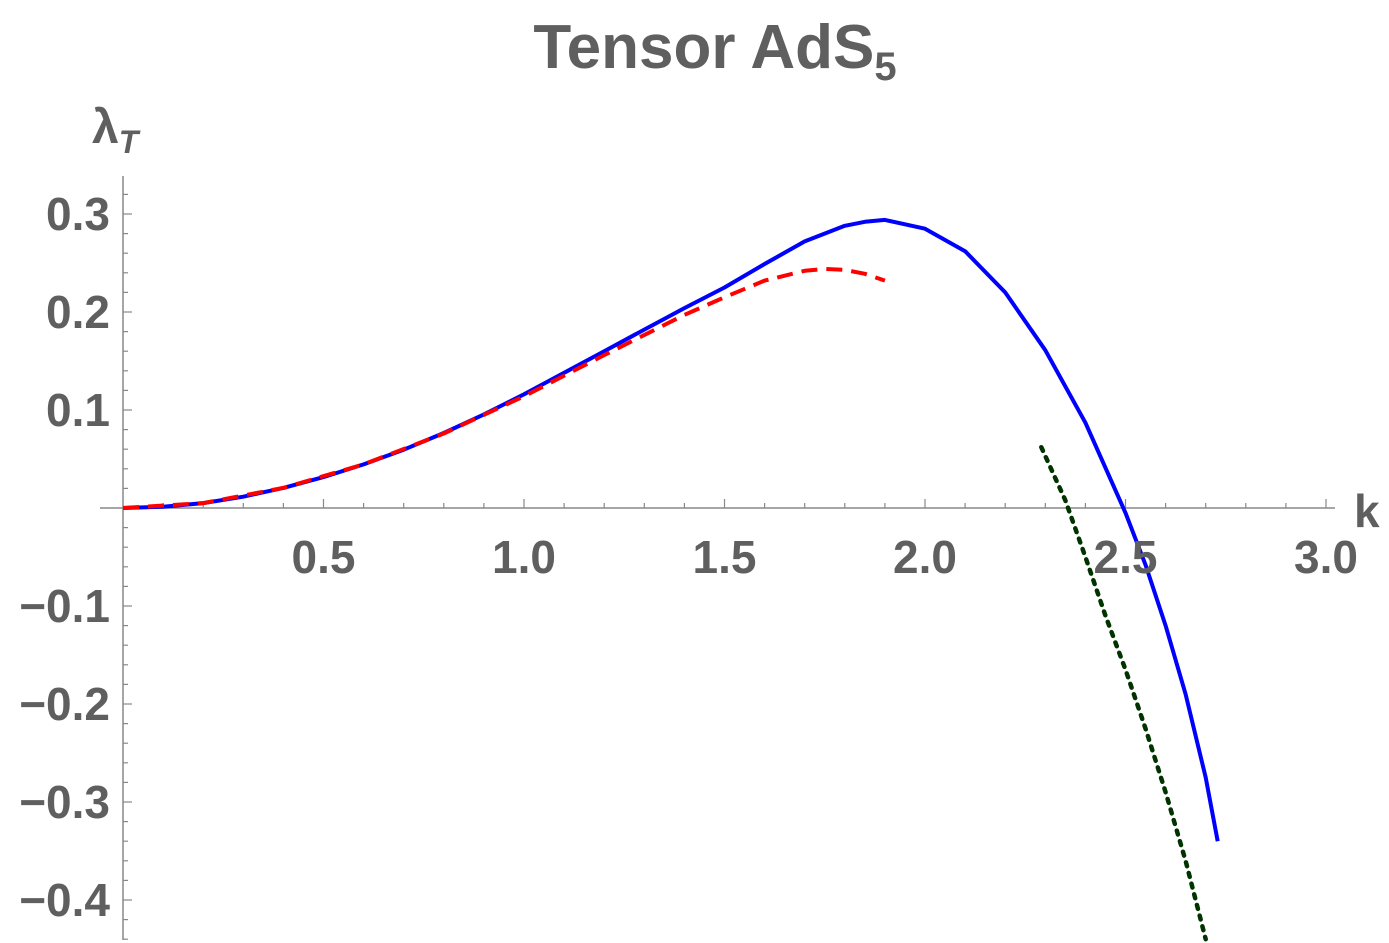 This screenshot has height=943, width=1389. I want to click on y-tick-label: 0.2, so click(78, 312).